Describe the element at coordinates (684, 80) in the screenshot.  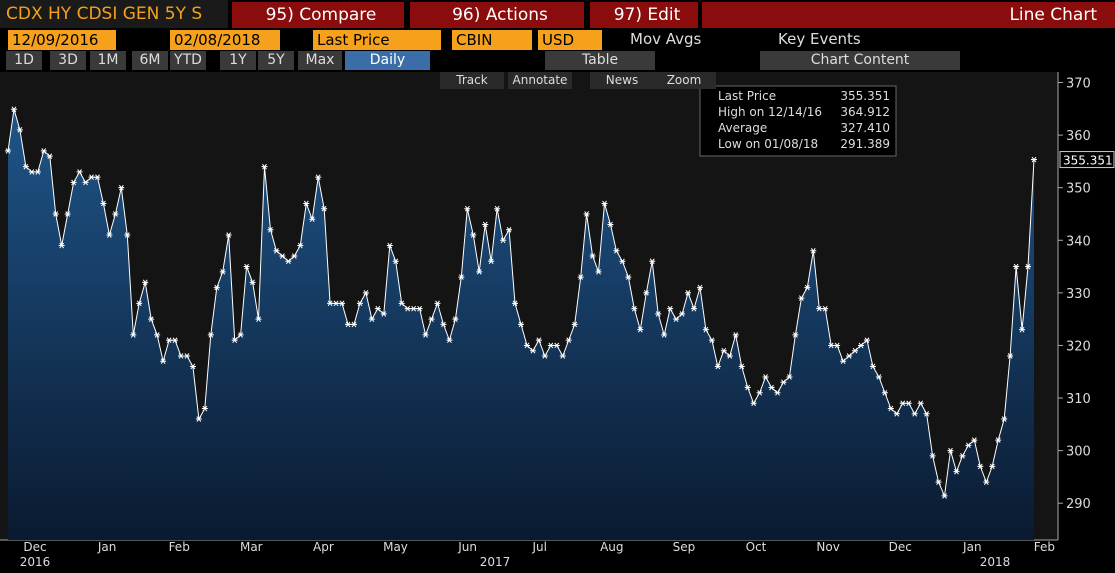
I see `tool-button: Zoom` at that location.